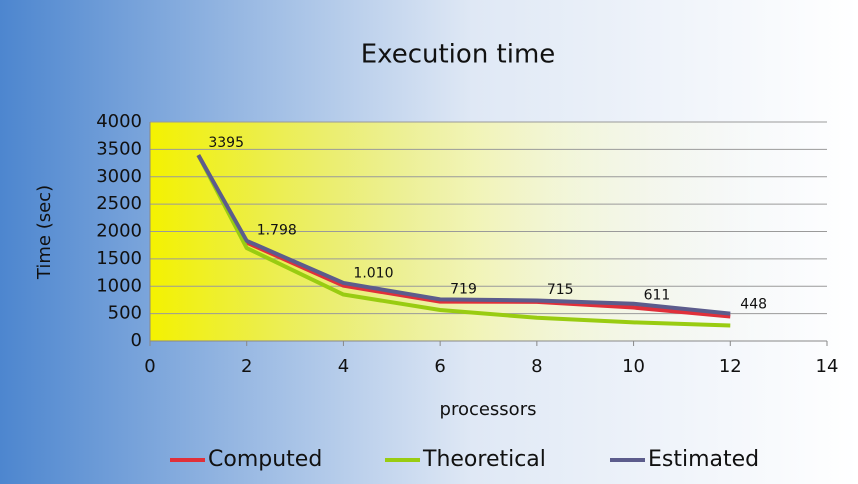 Image resolution: width=858 pixels, height=484 pixels. Describe the element at coordinates (265, 459) in the screenshot. I see `legend-label: Computed` at that location.